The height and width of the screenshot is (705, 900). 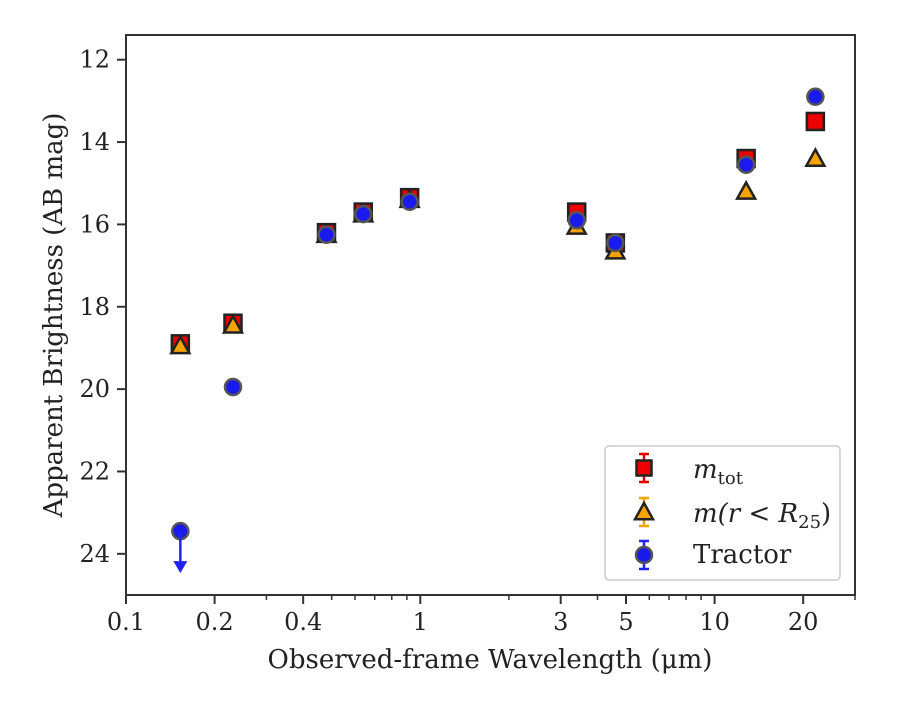 I want to click on legend-mr25-tail: ), so click(x=826, y=514).